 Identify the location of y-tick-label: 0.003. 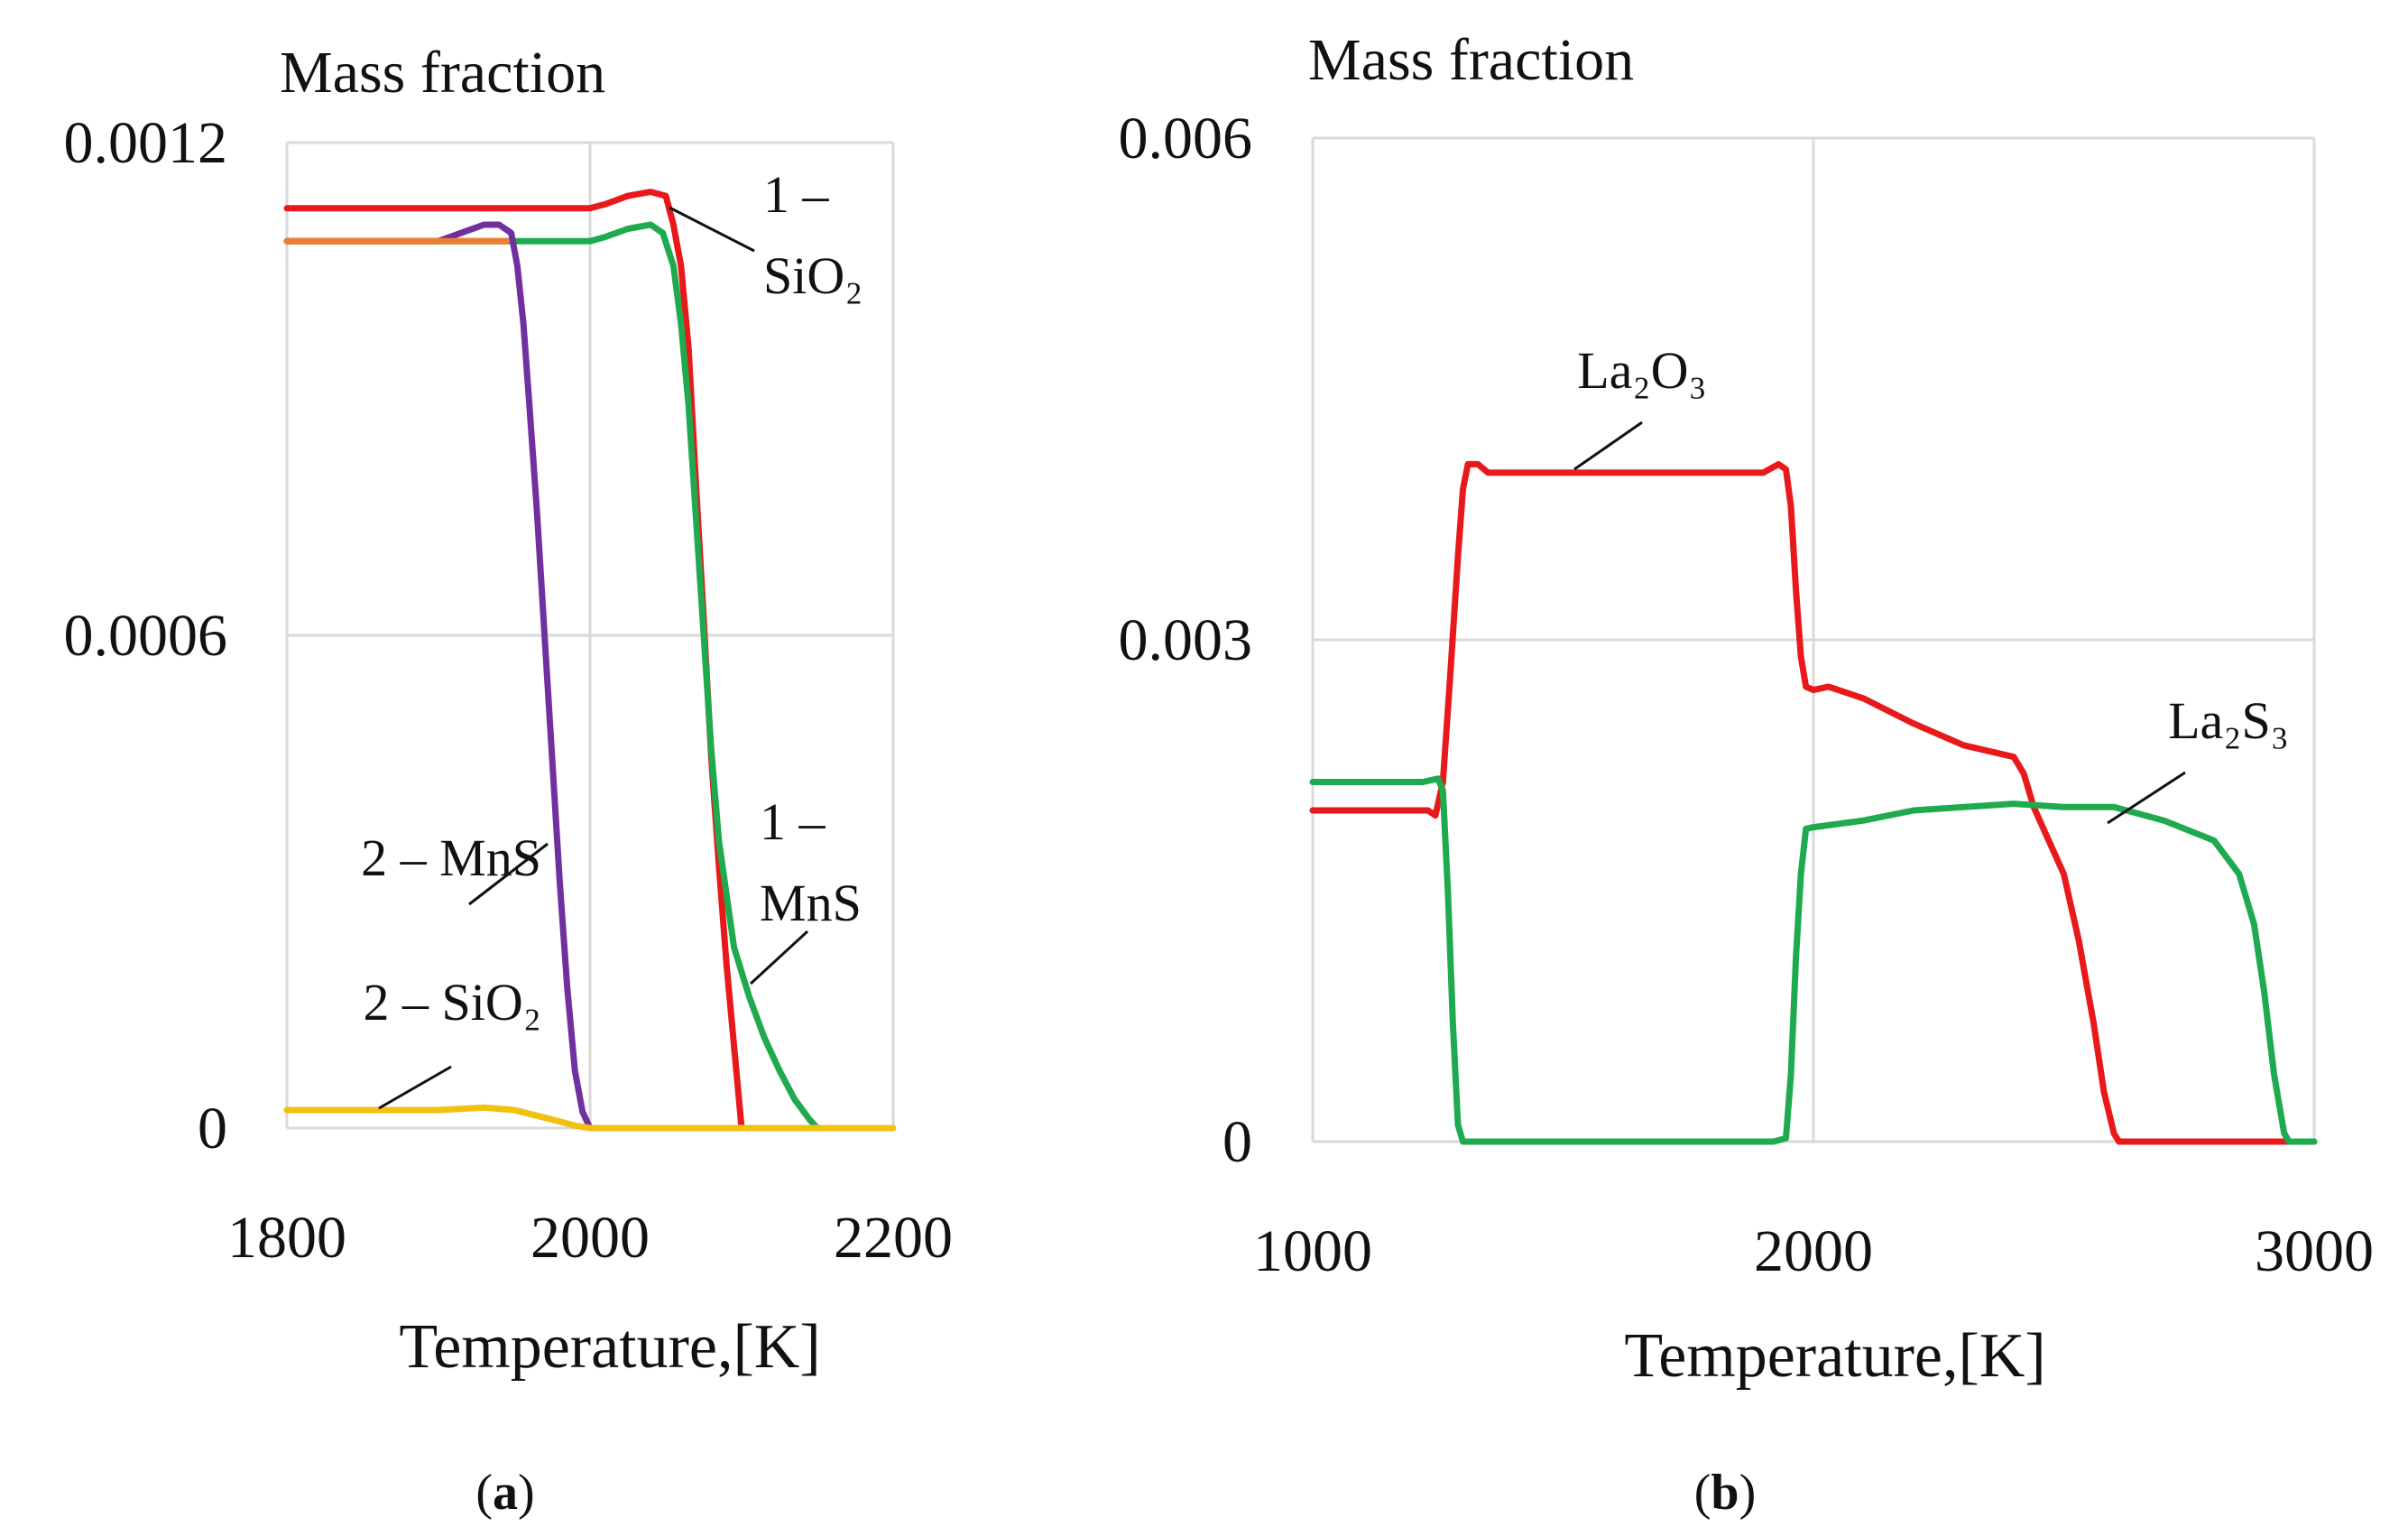
(1186, 640).